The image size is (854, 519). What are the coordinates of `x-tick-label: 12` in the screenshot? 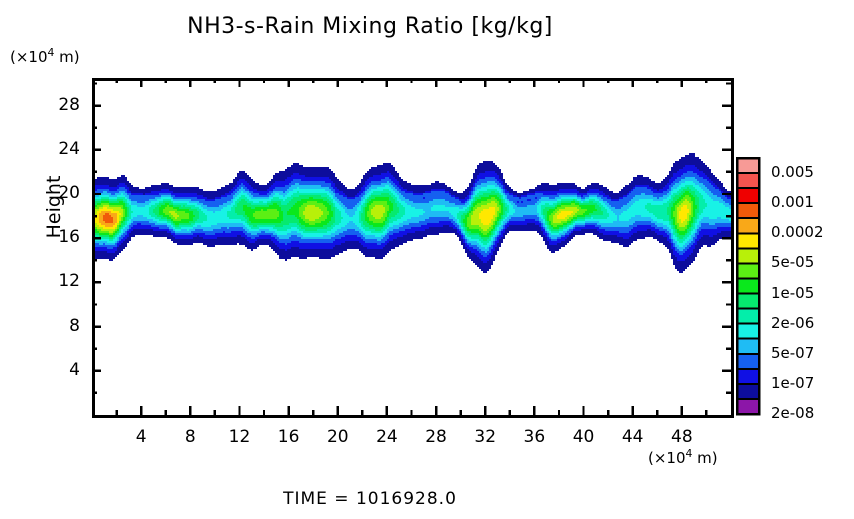 It's located at (239, 437).